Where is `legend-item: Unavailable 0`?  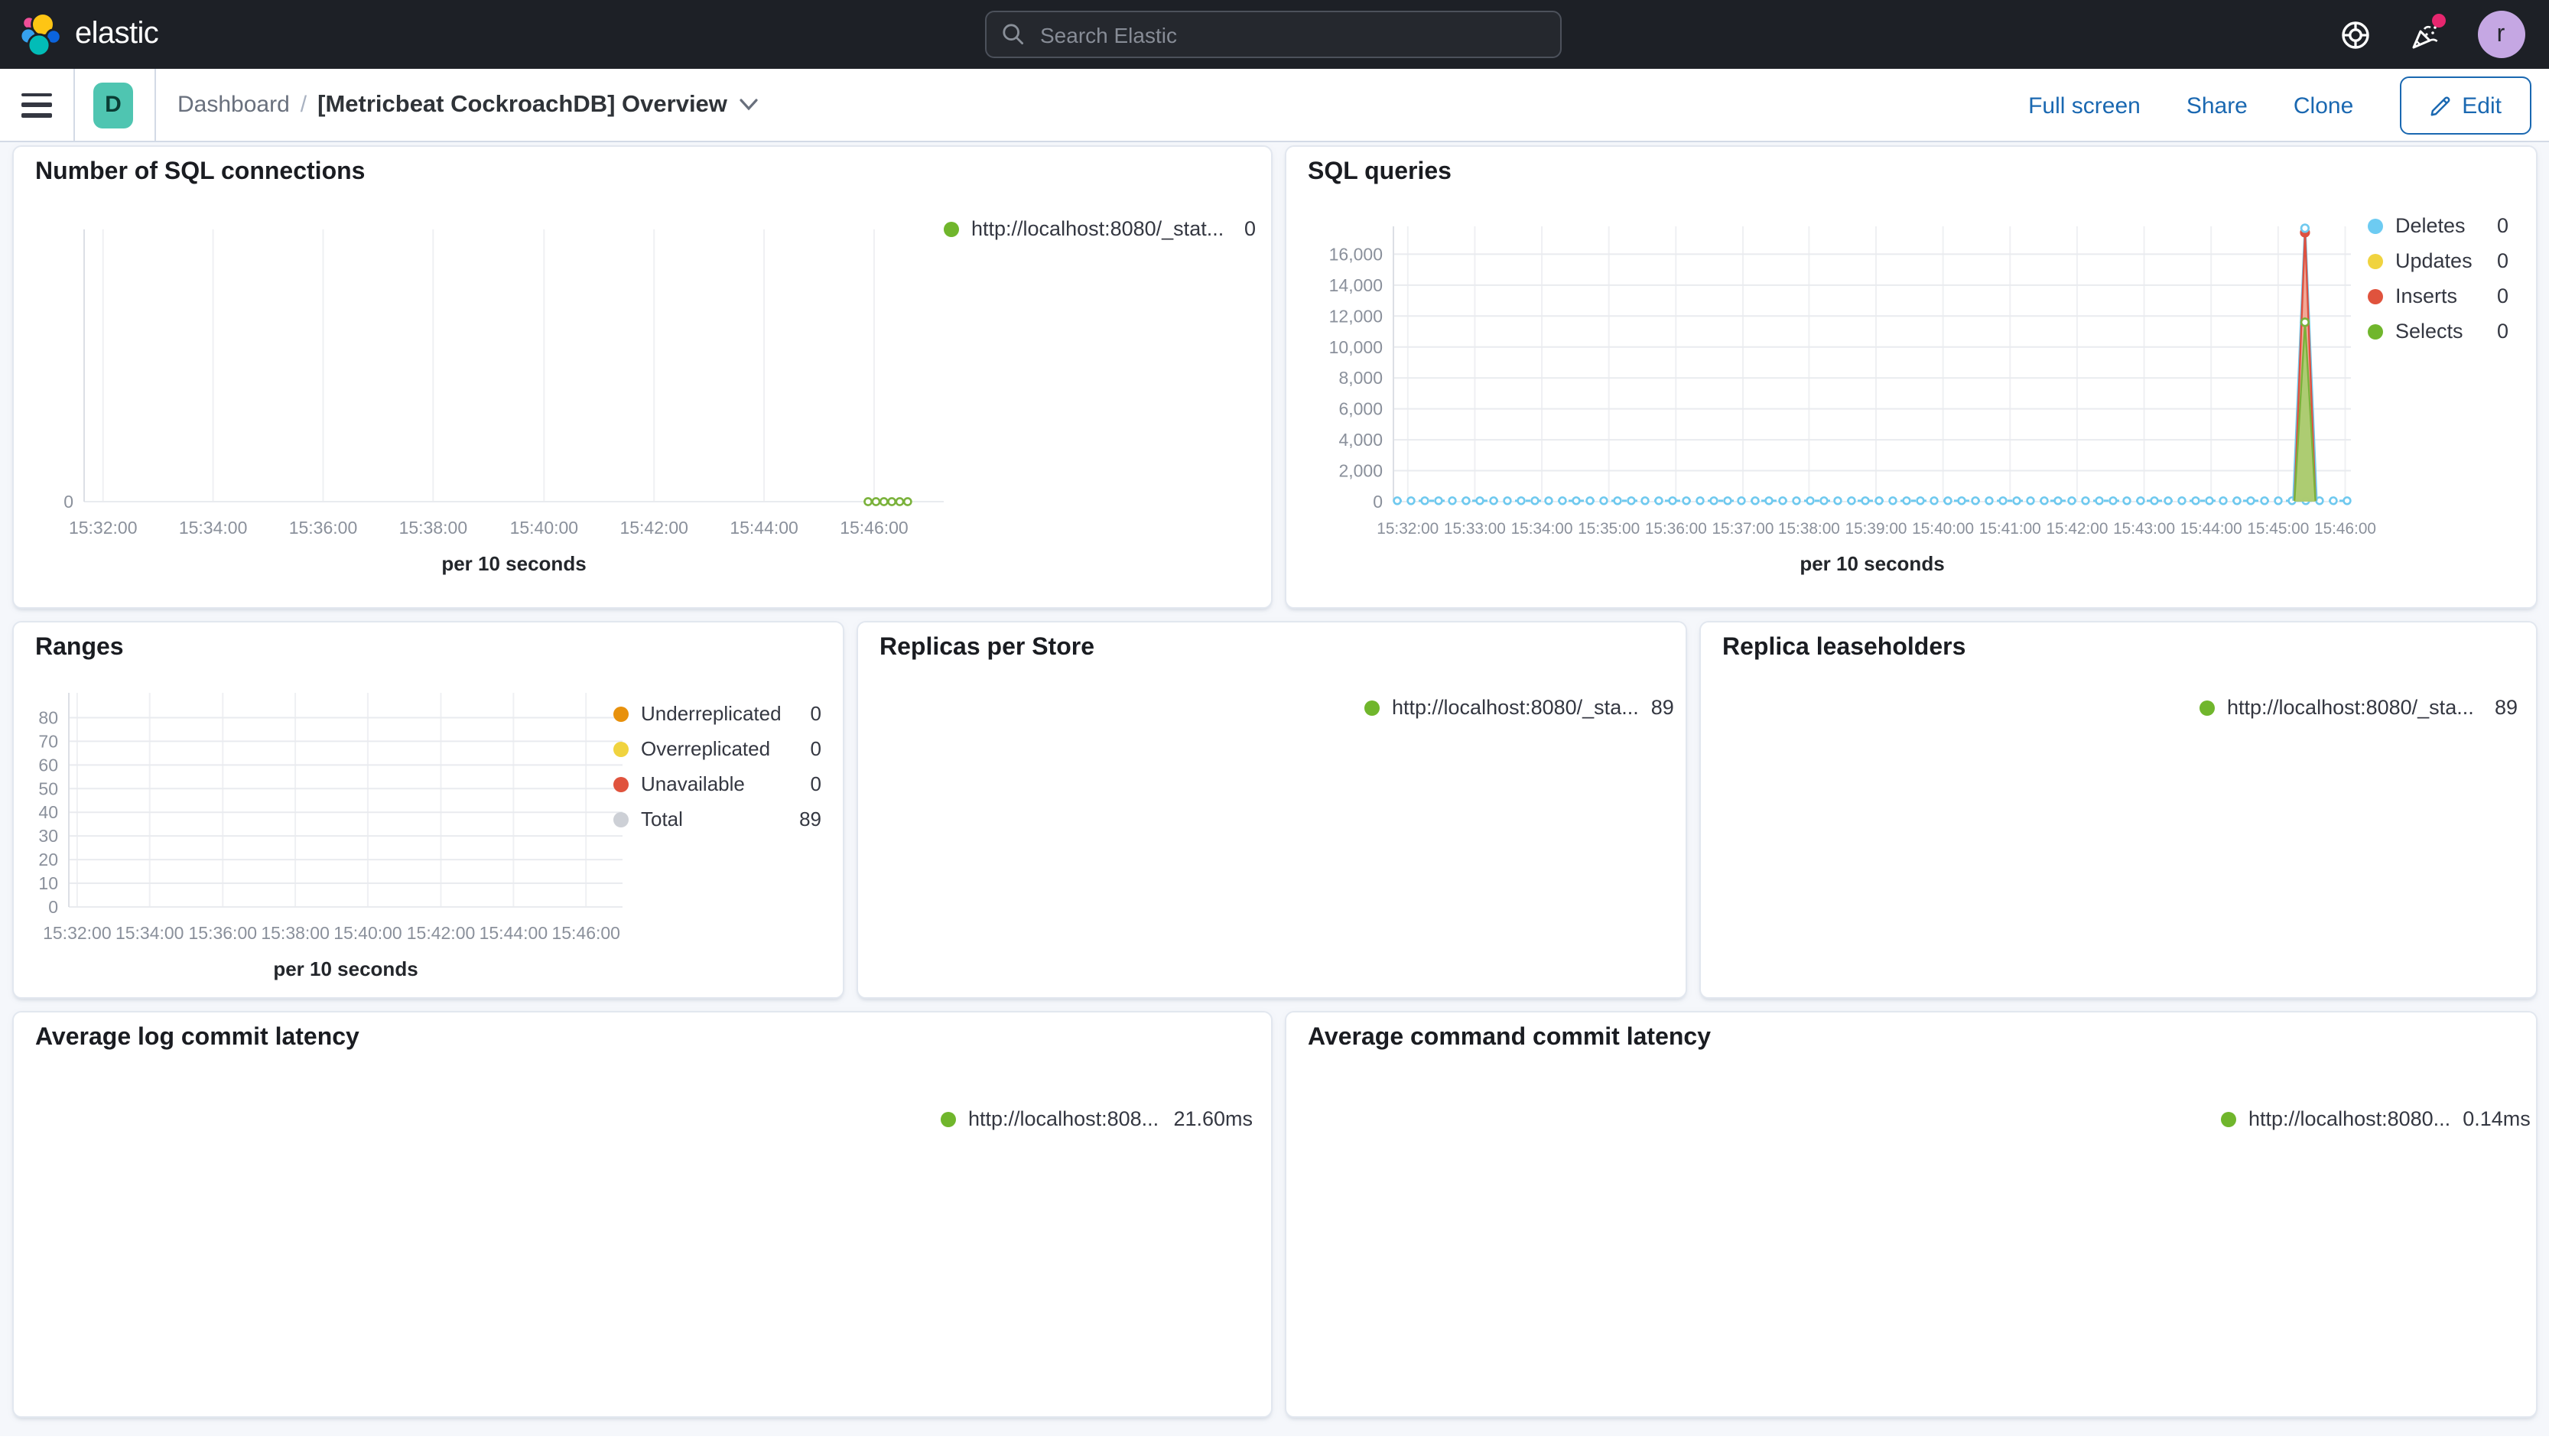 legend-item: Unavailable 0 is located at coordinates (717, 783).